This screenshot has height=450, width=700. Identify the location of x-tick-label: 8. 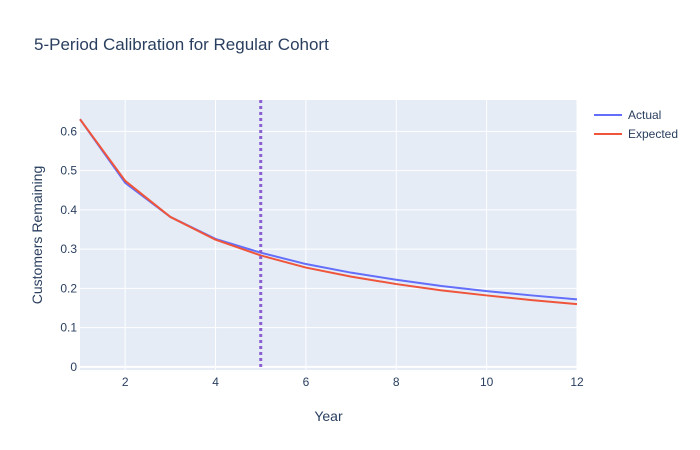
(396, 382).